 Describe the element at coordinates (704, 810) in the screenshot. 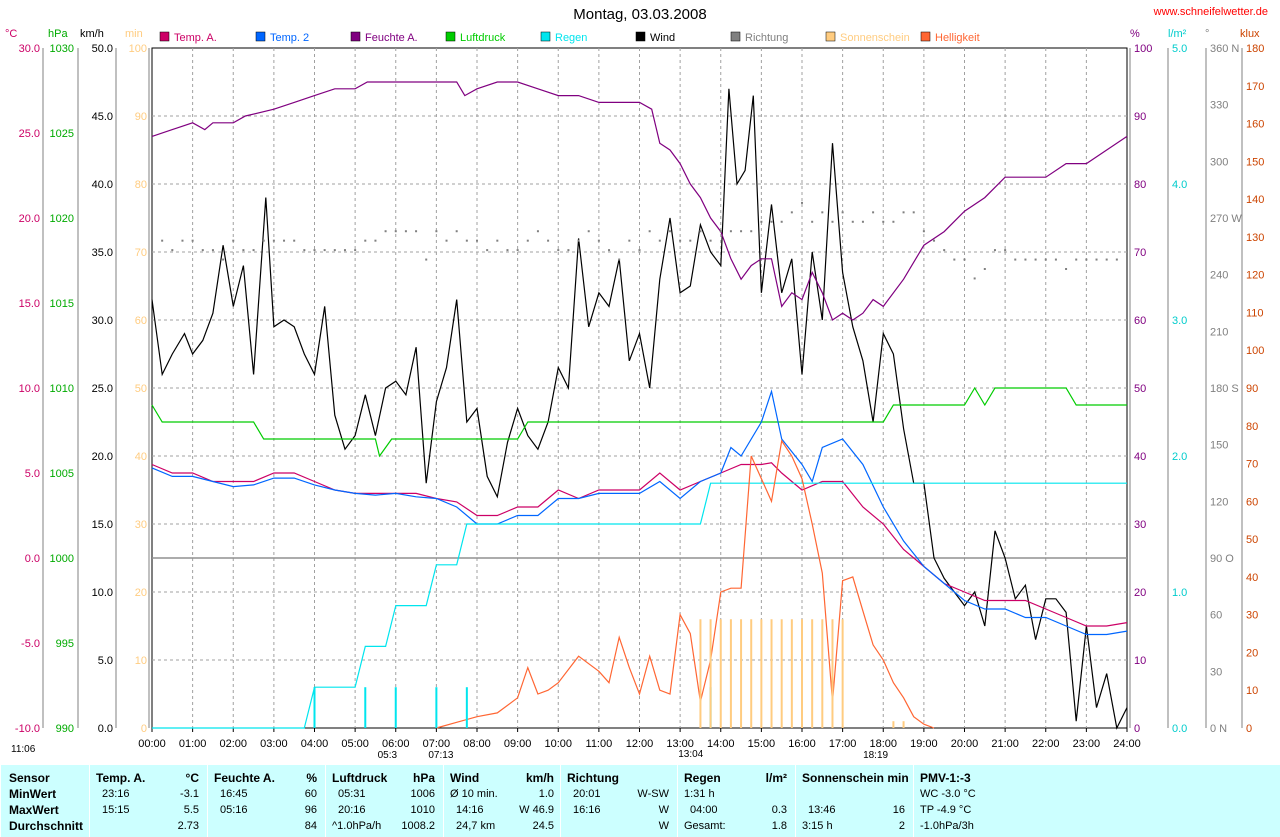

I see `regen-max-time: 04:00` at that location.